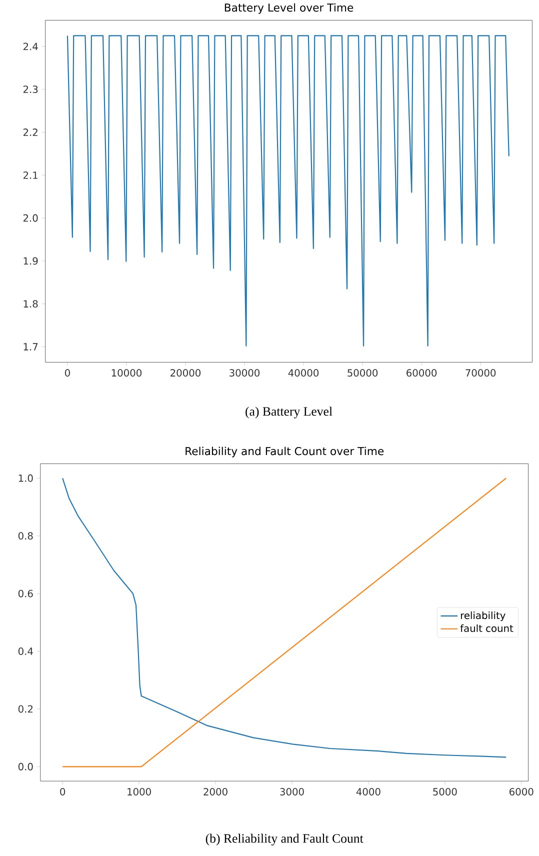 The height and width of the screenshot is (856, 539). I want to click on x-tick-label: 60000, so click(421, 373).